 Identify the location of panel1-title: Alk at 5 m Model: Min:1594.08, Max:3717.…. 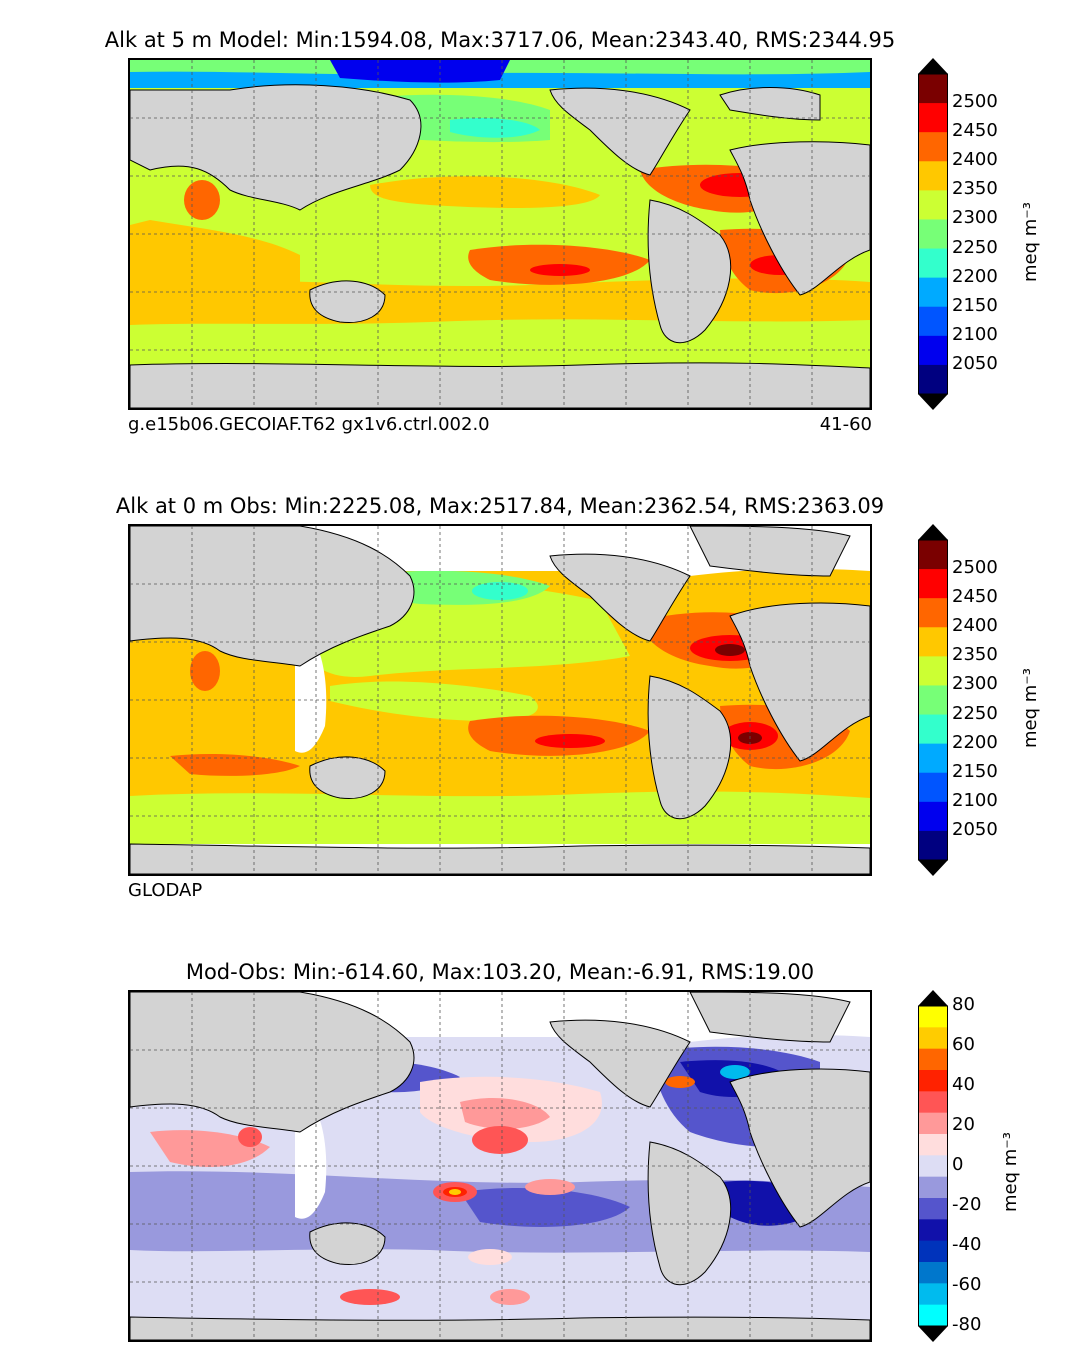
(500, 40).